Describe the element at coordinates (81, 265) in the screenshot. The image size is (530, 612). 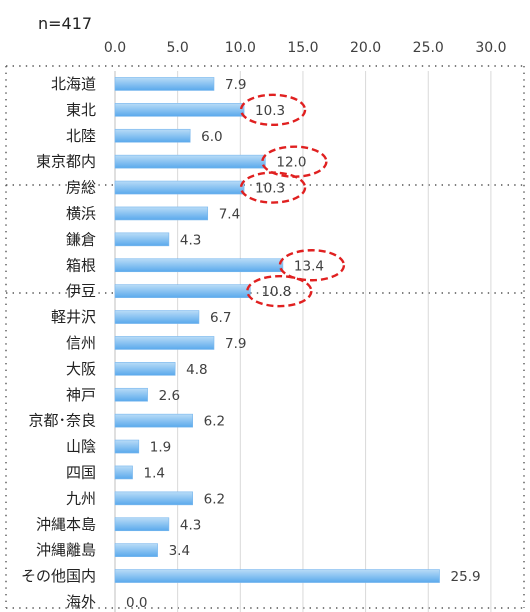
I see `category-label: 箱根` at that location.